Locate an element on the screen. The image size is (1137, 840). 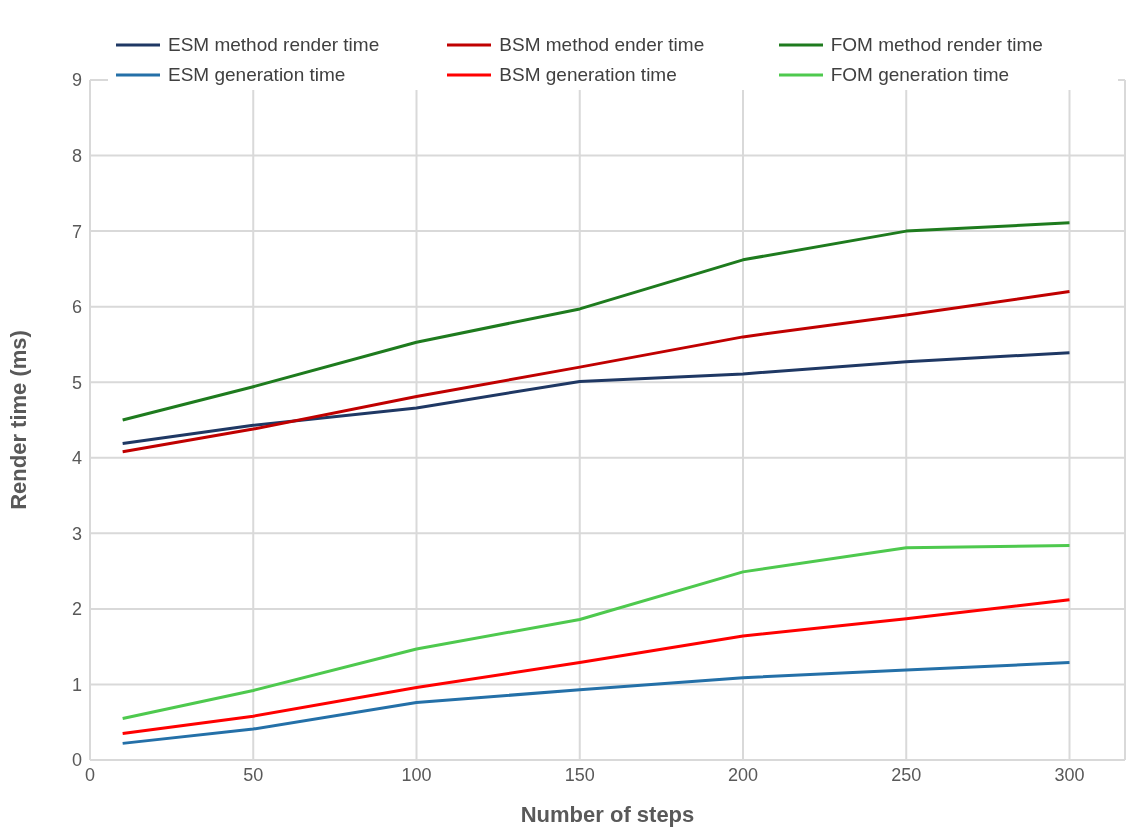
x-tick-label: 0 is located at coordinates (90, 774).